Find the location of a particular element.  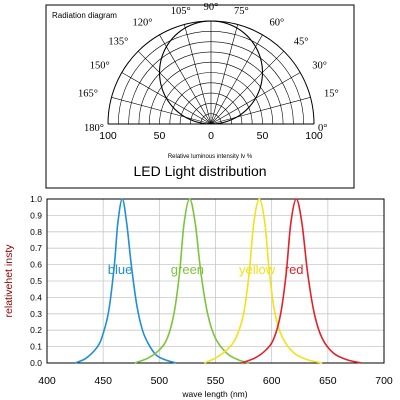

polar-angle-label: 120° is located at coordinates (143, 23).